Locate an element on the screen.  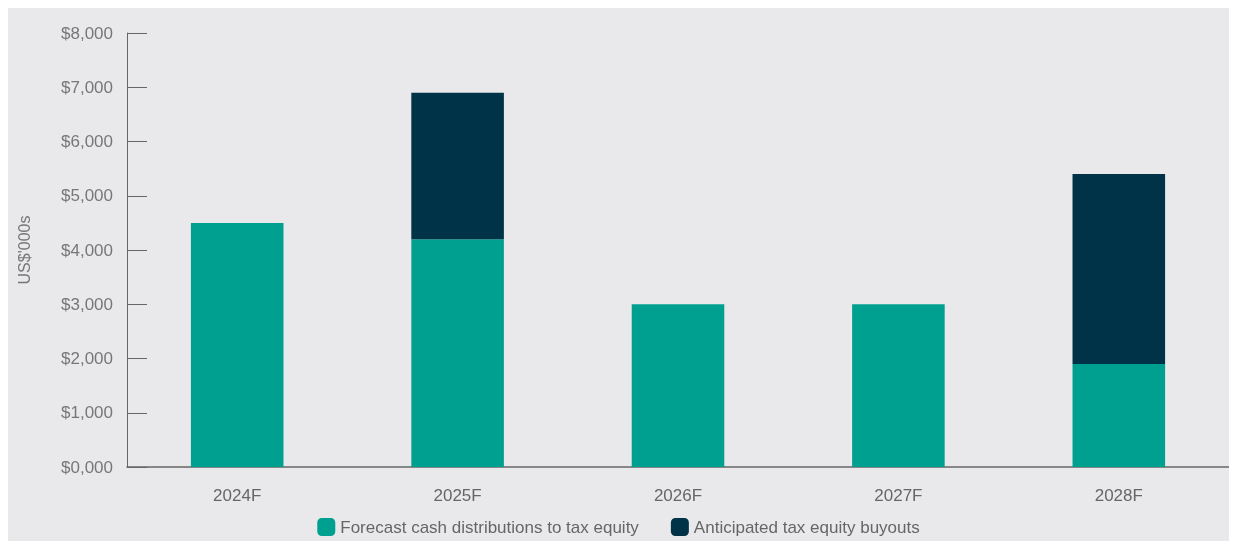
y-tick-label: $8,000 is located at coordinates (87, 33).